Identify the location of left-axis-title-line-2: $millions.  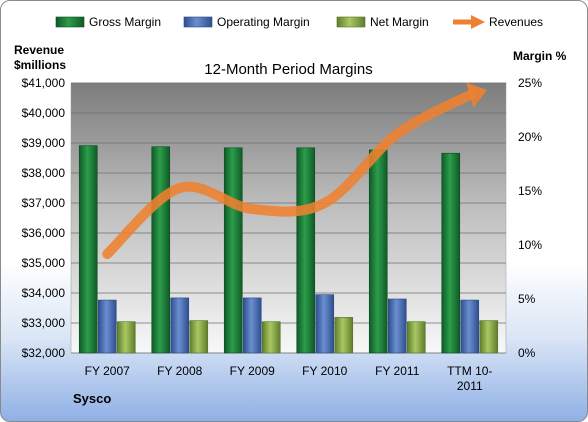
(40, 65).